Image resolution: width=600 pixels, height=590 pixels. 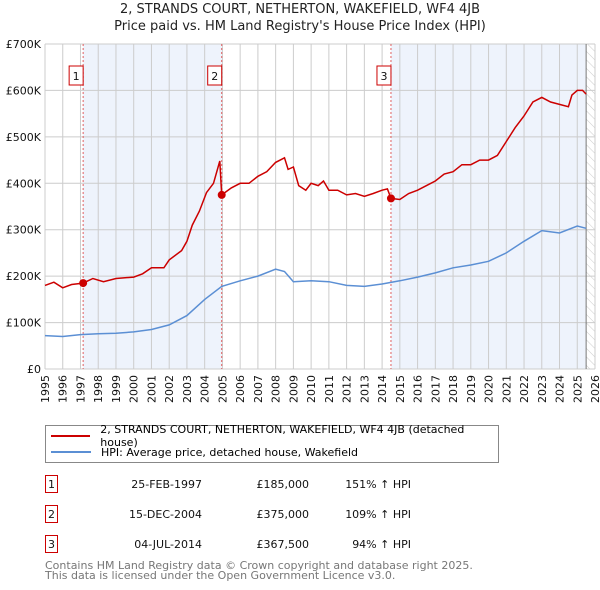 I want to click on x-tick-label: 2022, so click(x=524, y=389).